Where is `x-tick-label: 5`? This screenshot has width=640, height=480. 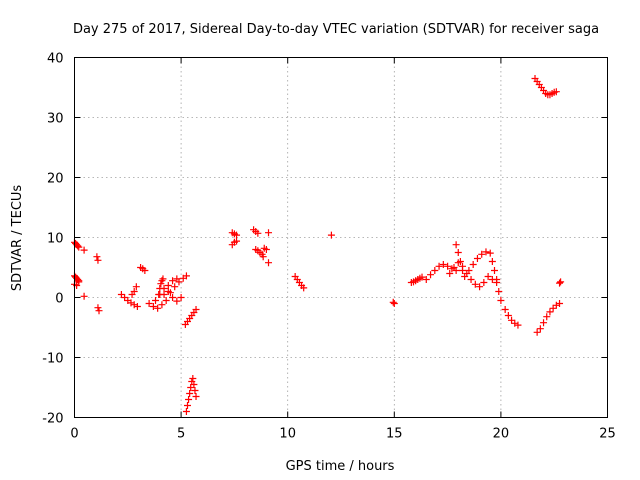
x-tick-label: 5 is located at coordinates (181, 434).